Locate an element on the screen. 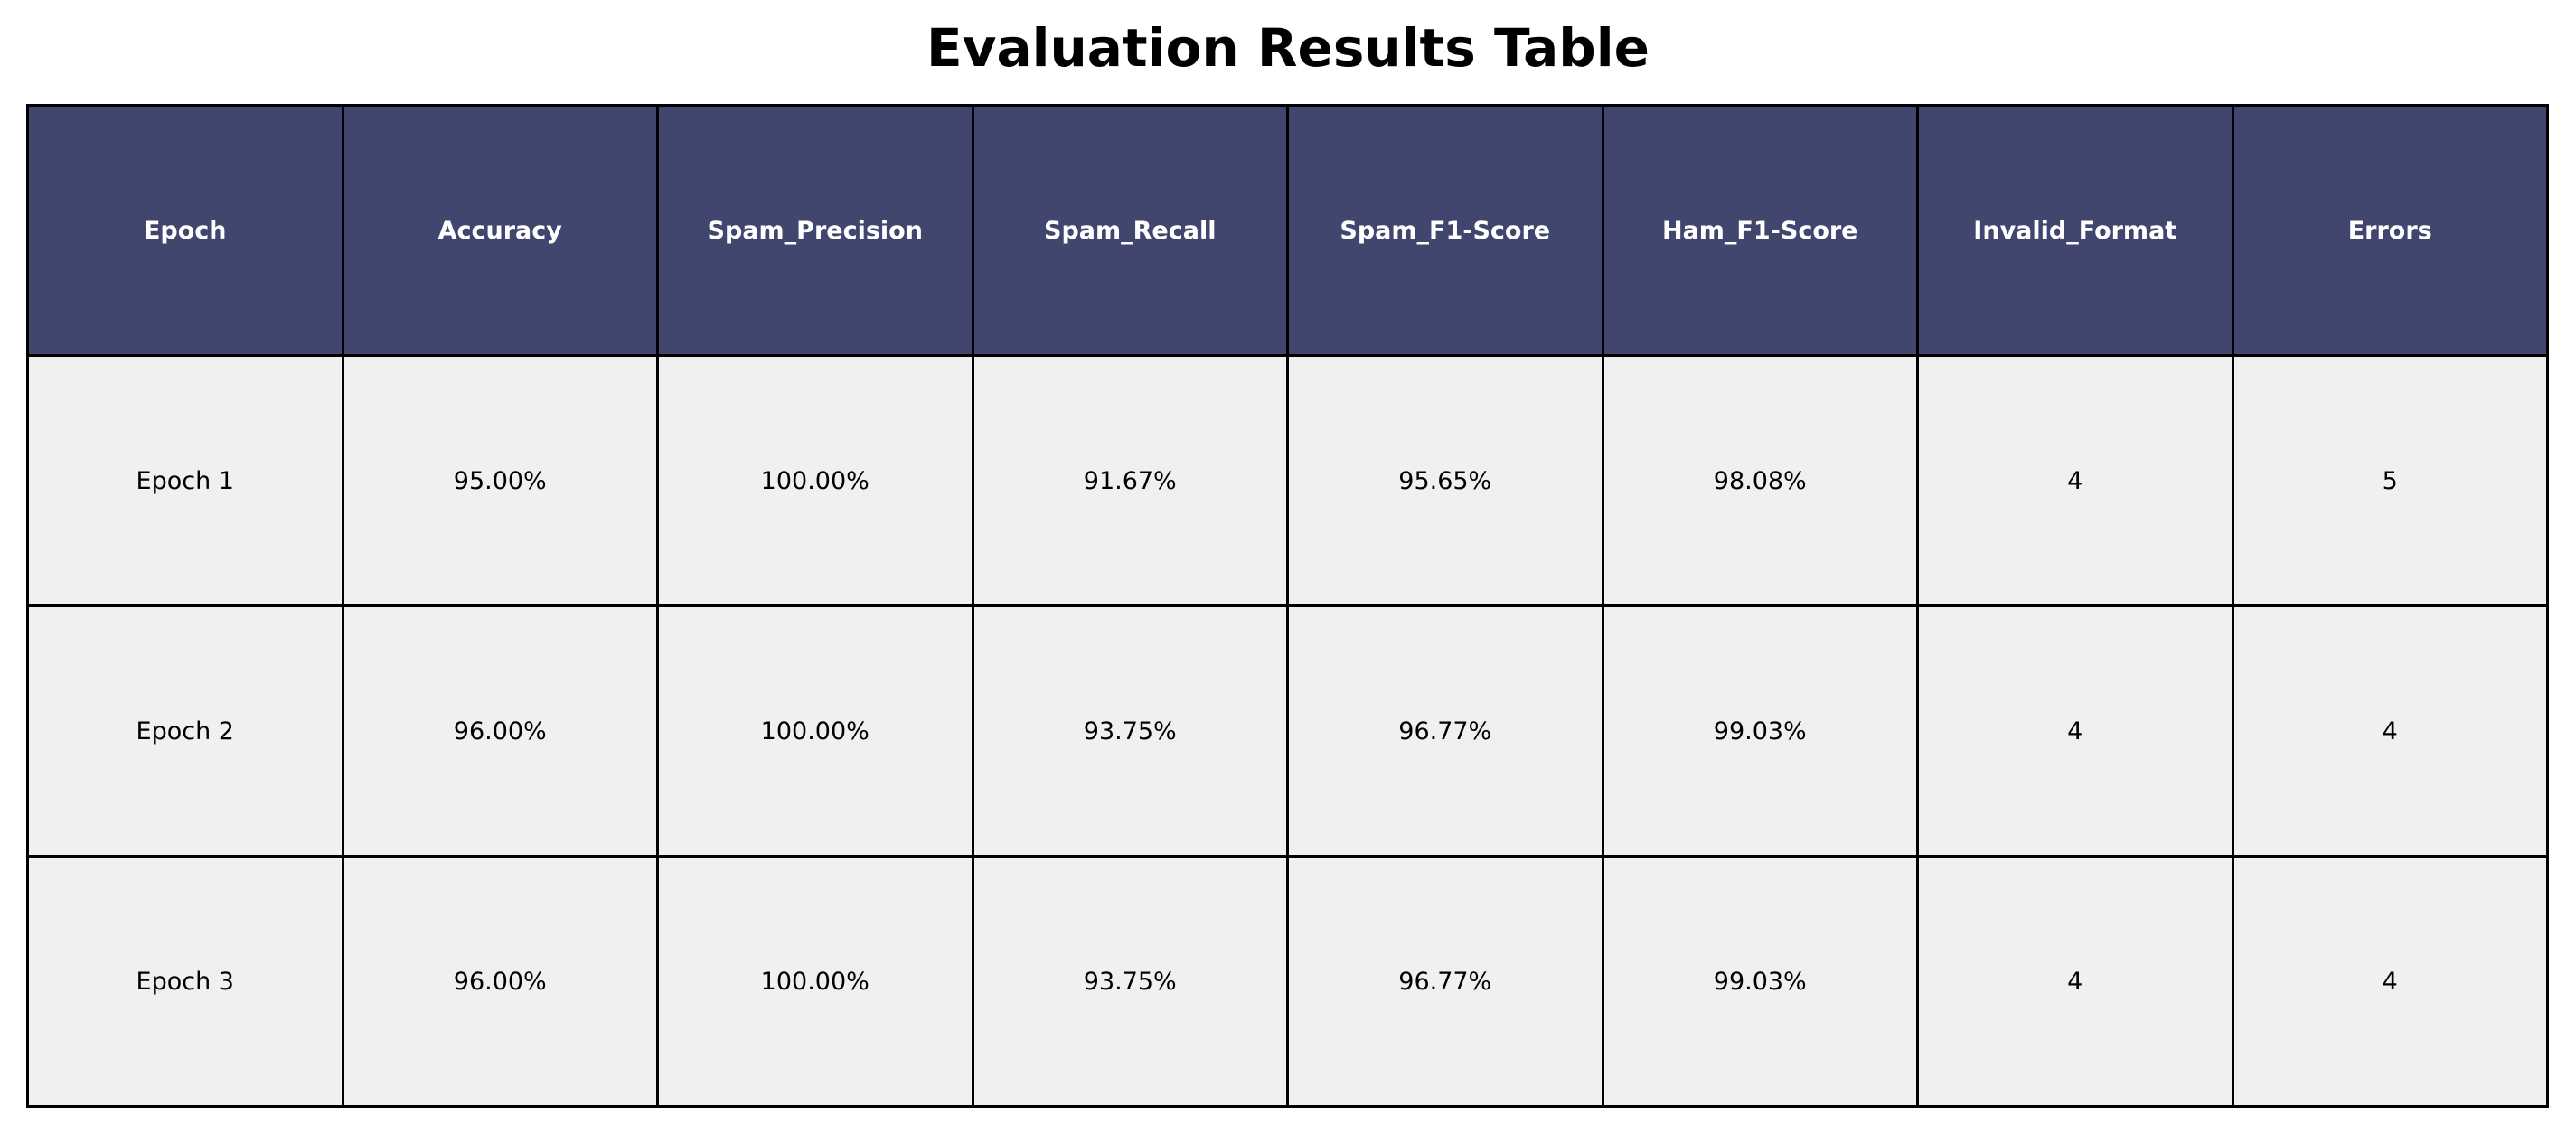 This screenshot has width=2576, height=1134. header-spam-f1-score: Spam_F1-Score is located at coordinates (1445, 230).